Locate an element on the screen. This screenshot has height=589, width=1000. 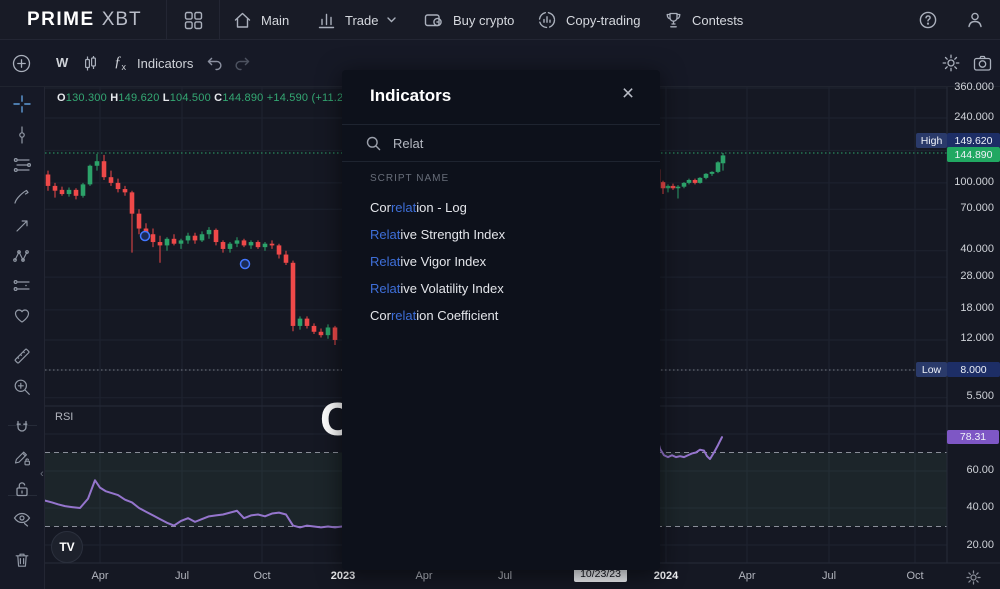
high-value: 149.620 is located at coordinates (139, 98).